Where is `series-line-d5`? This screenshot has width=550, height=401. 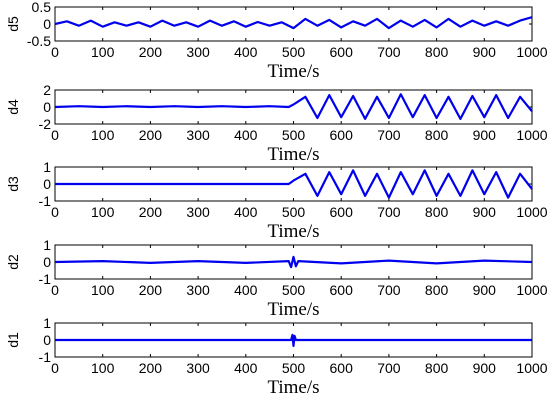
series-line-d5 is located at coordinates (293, 23).